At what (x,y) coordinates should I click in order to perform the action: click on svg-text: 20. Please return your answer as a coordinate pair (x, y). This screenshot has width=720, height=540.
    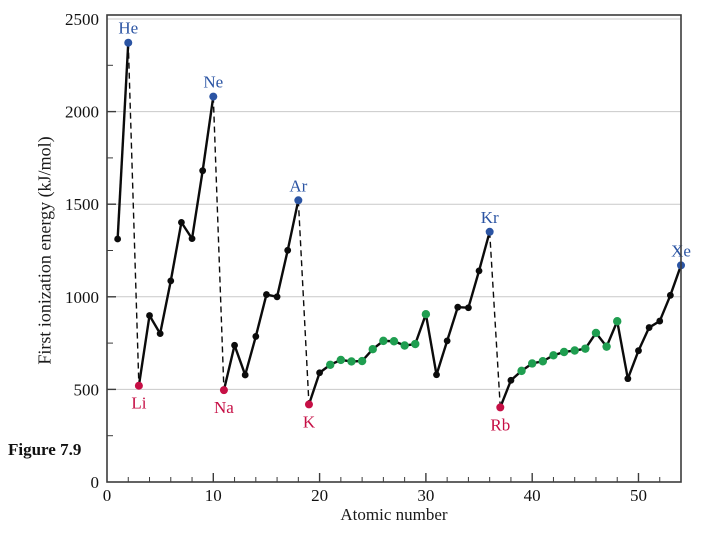
    Looking at the image, I should click on (319, 495).